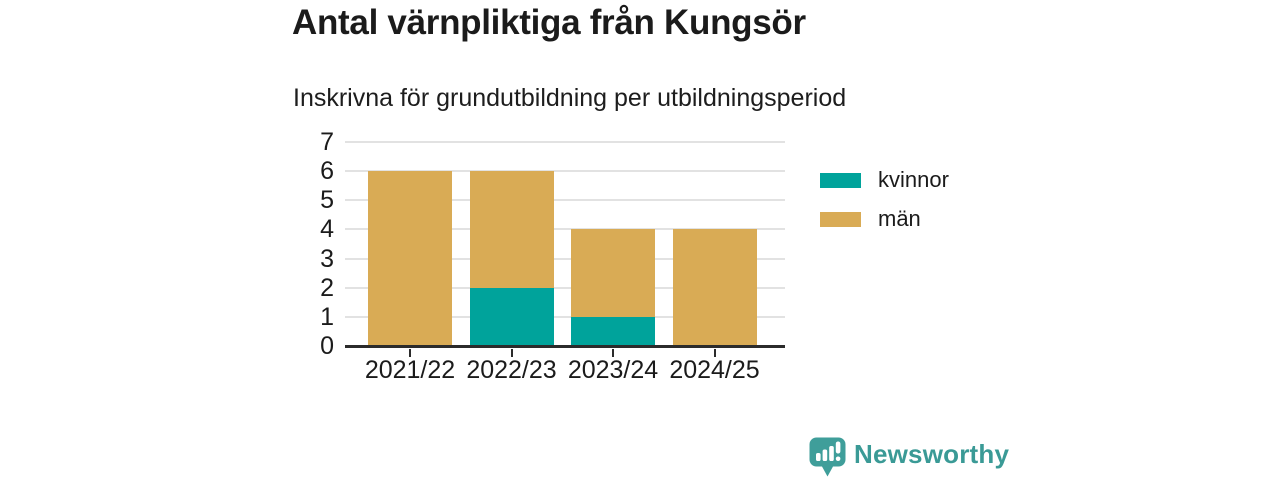  What do you see at coordinates (327, 316) in the screenshot?
I see `y-axis-label: 1` at bounding box center [327, 316].